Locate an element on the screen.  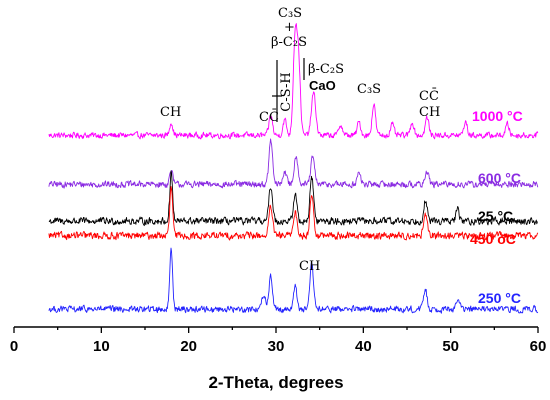
series-label-450: 450 oC is located at coordinates (493, 239).